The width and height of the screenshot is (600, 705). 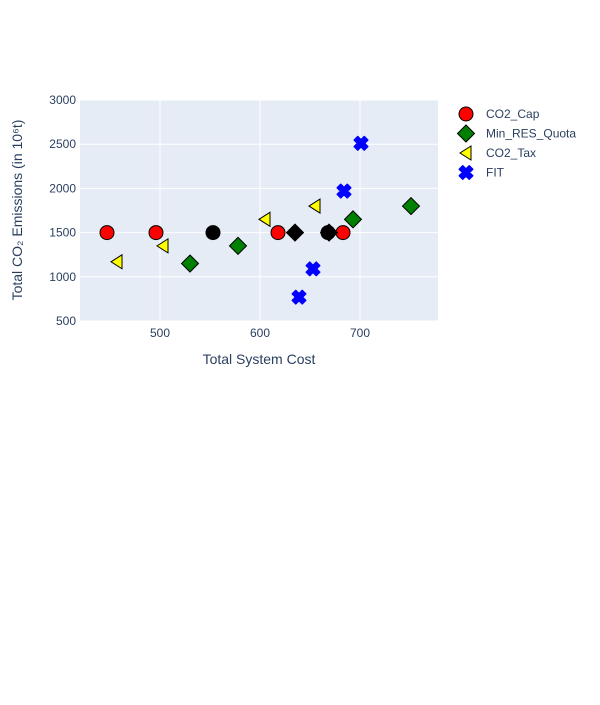 What do you see at coordinates (62, 100) in the screenshot?
I see `y-tick-label: 3000` at bounding box center [62, 100].